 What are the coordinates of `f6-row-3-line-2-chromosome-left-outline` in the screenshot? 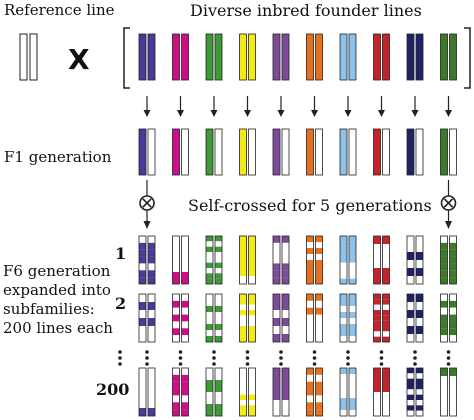 It's located at (176, 392).